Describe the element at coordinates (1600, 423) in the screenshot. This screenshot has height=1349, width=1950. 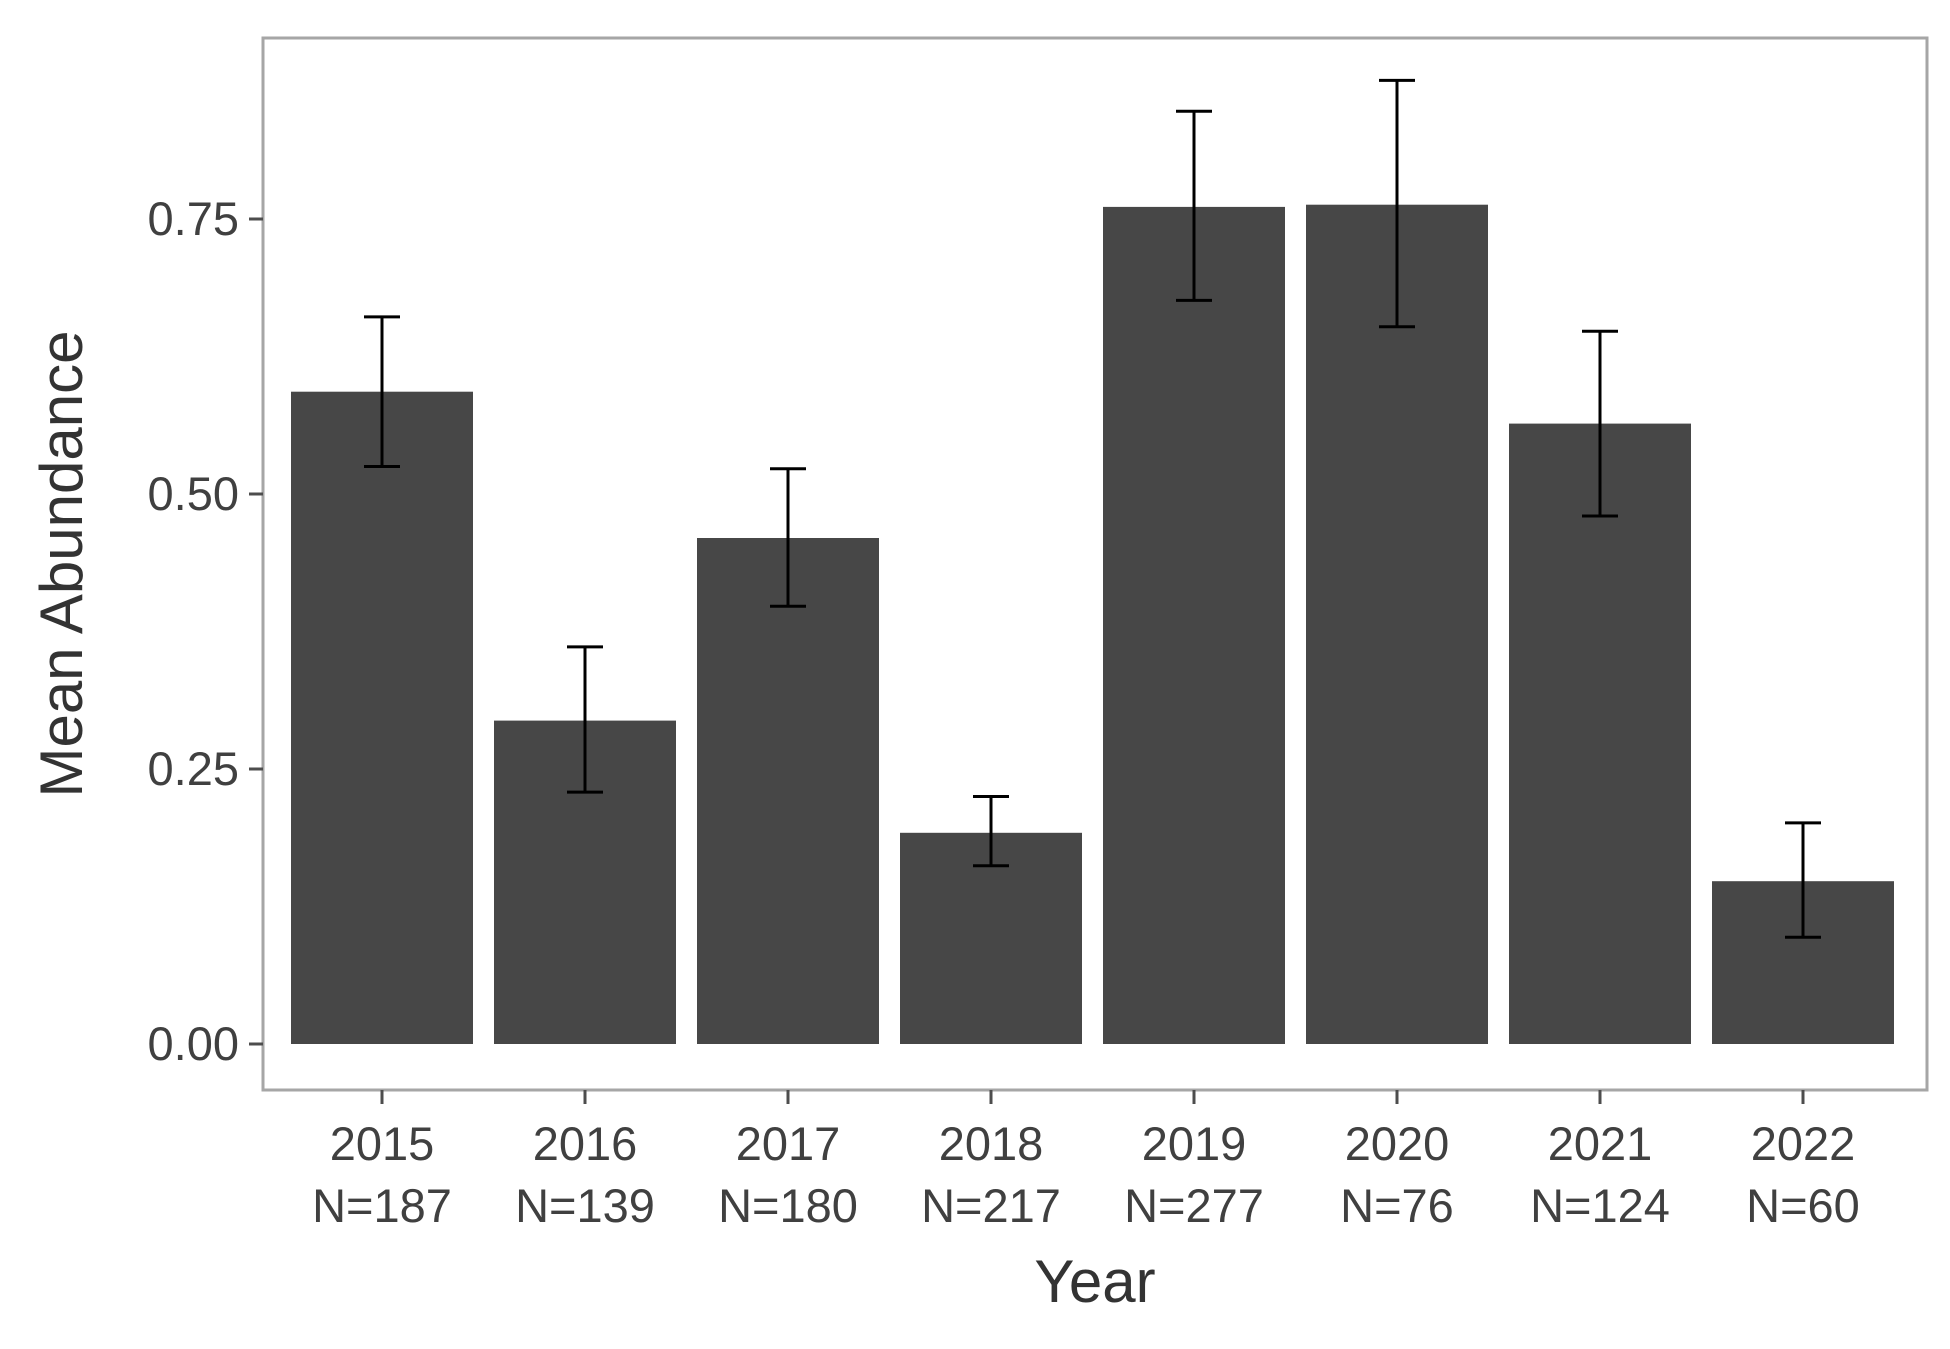
I see `error-bar-2021` at that location.